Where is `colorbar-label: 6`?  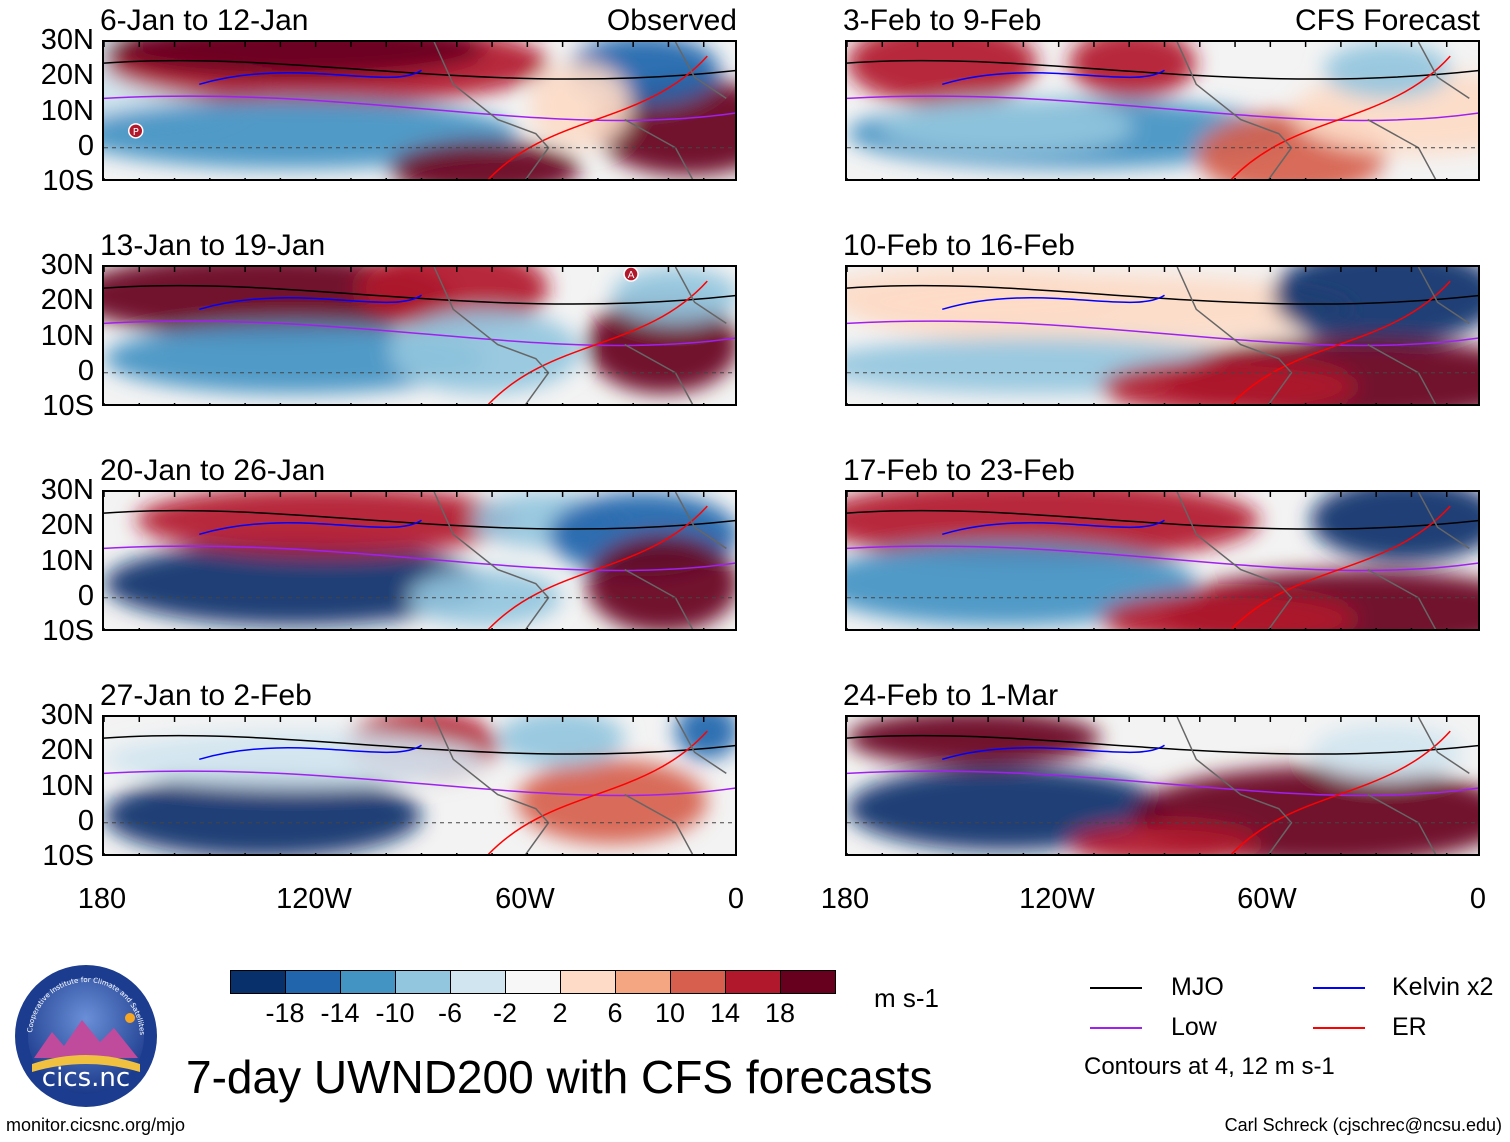 colorbar-label: 6 is located at coordinates (615, 1013).